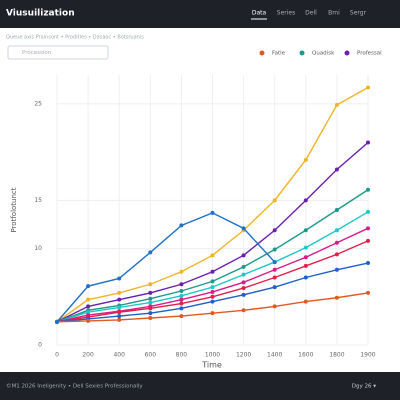 Image resolution: width=400 pixels, height=404 pixels. Describe the element at coordinates (369, 54) in the screenshot. I see `legend-label: Professal` at that location.